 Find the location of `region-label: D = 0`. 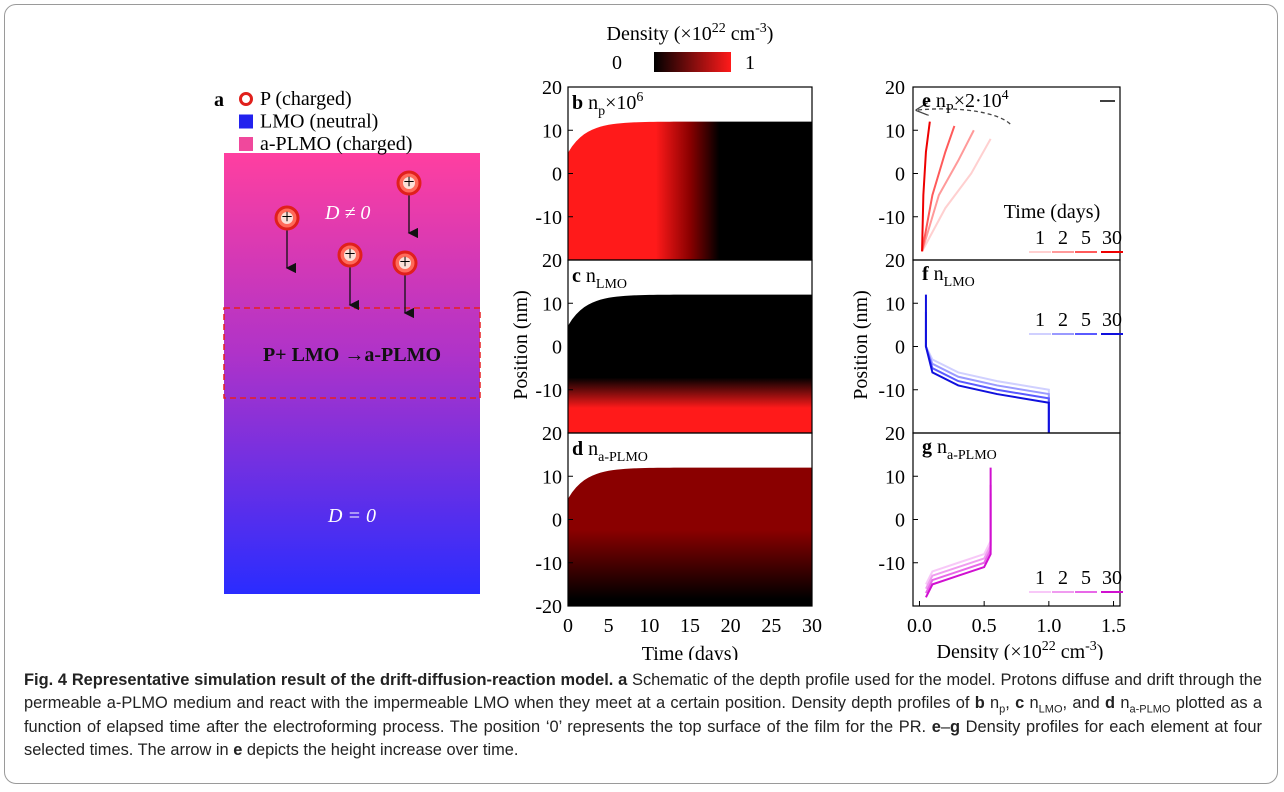

region-label: D = 0 is located at coordinates (351, 516).